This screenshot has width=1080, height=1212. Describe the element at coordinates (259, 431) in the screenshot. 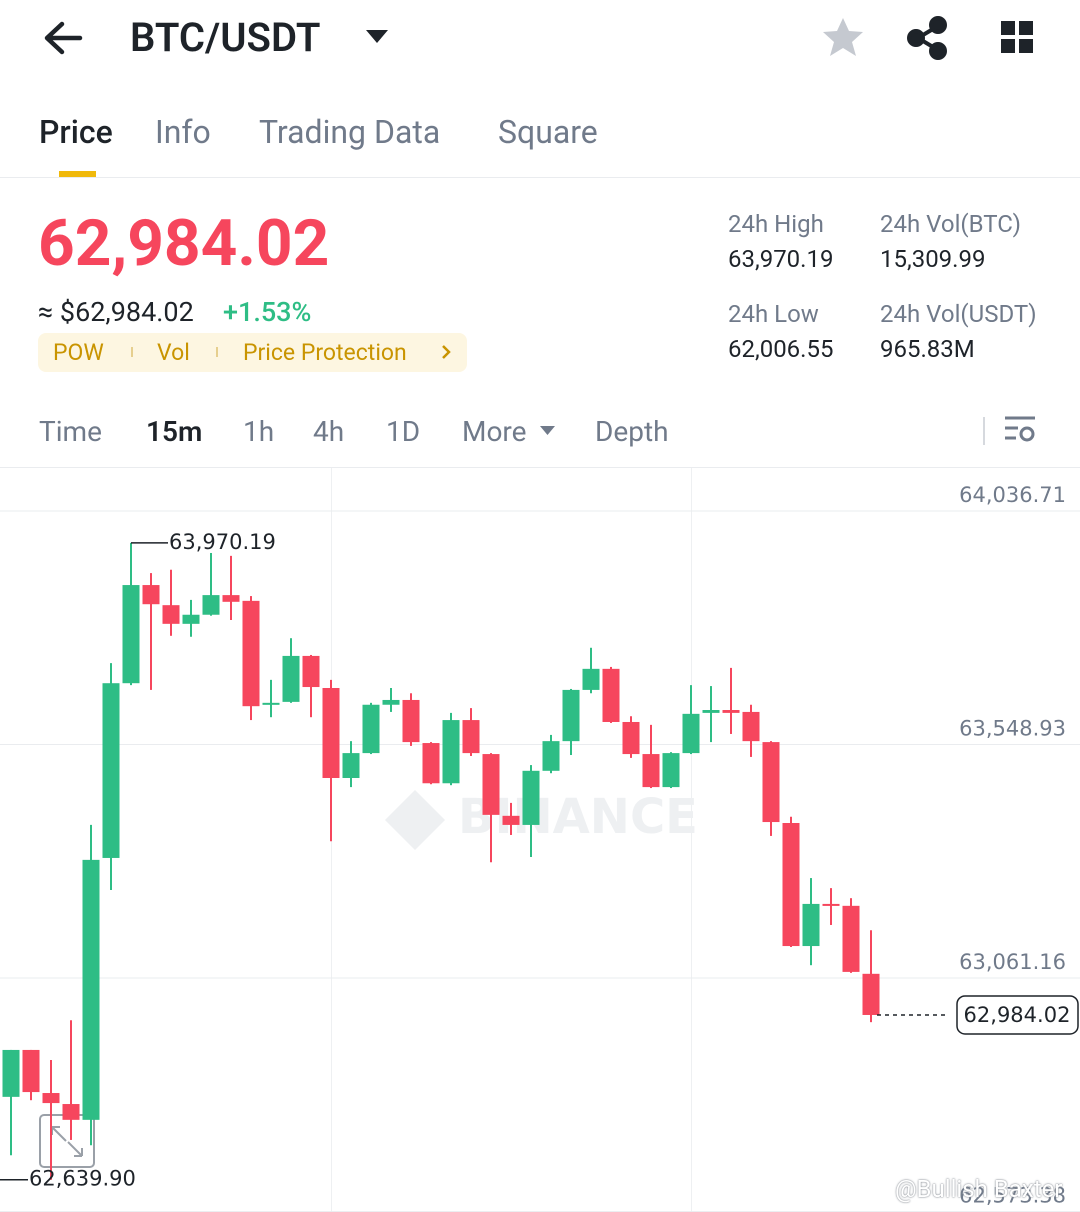

I see `interval: 1h` at that location.